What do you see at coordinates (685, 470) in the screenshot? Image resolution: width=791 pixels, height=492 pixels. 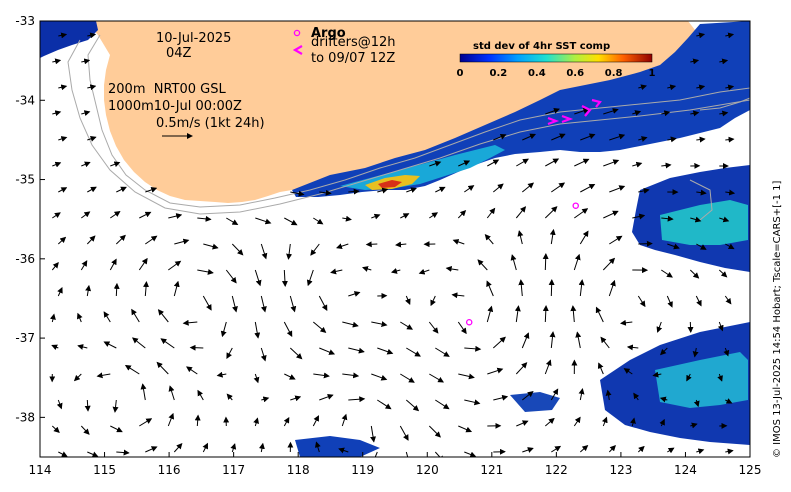 I see `lon-tick-label: 124` at bounding box center [685, 470].